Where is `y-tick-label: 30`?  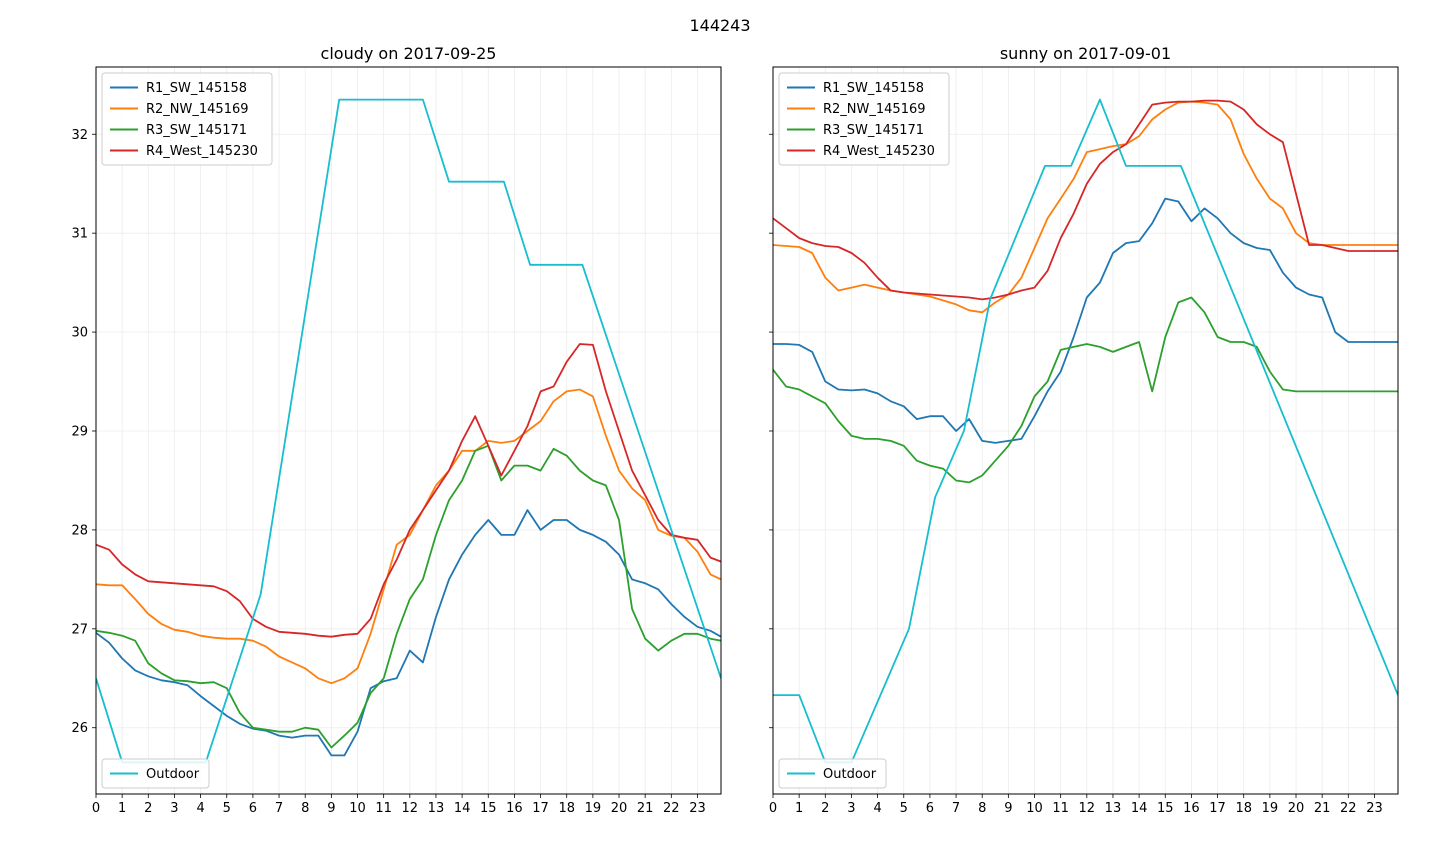
y-tick-label: 30 is located at coordinates (79, 333).